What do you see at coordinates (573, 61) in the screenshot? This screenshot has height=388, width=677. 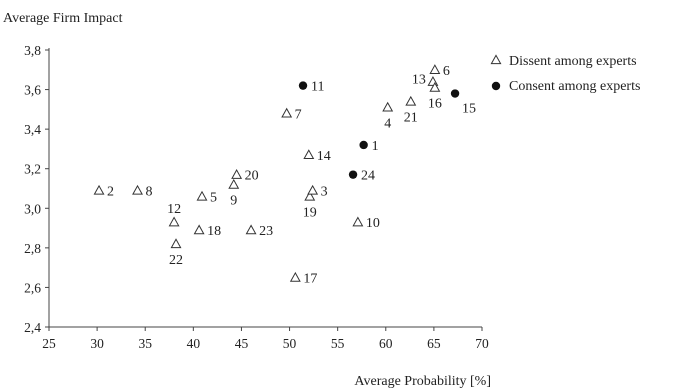 I see `legend-label: Dissent among experts` at bounding box center [573, 61].